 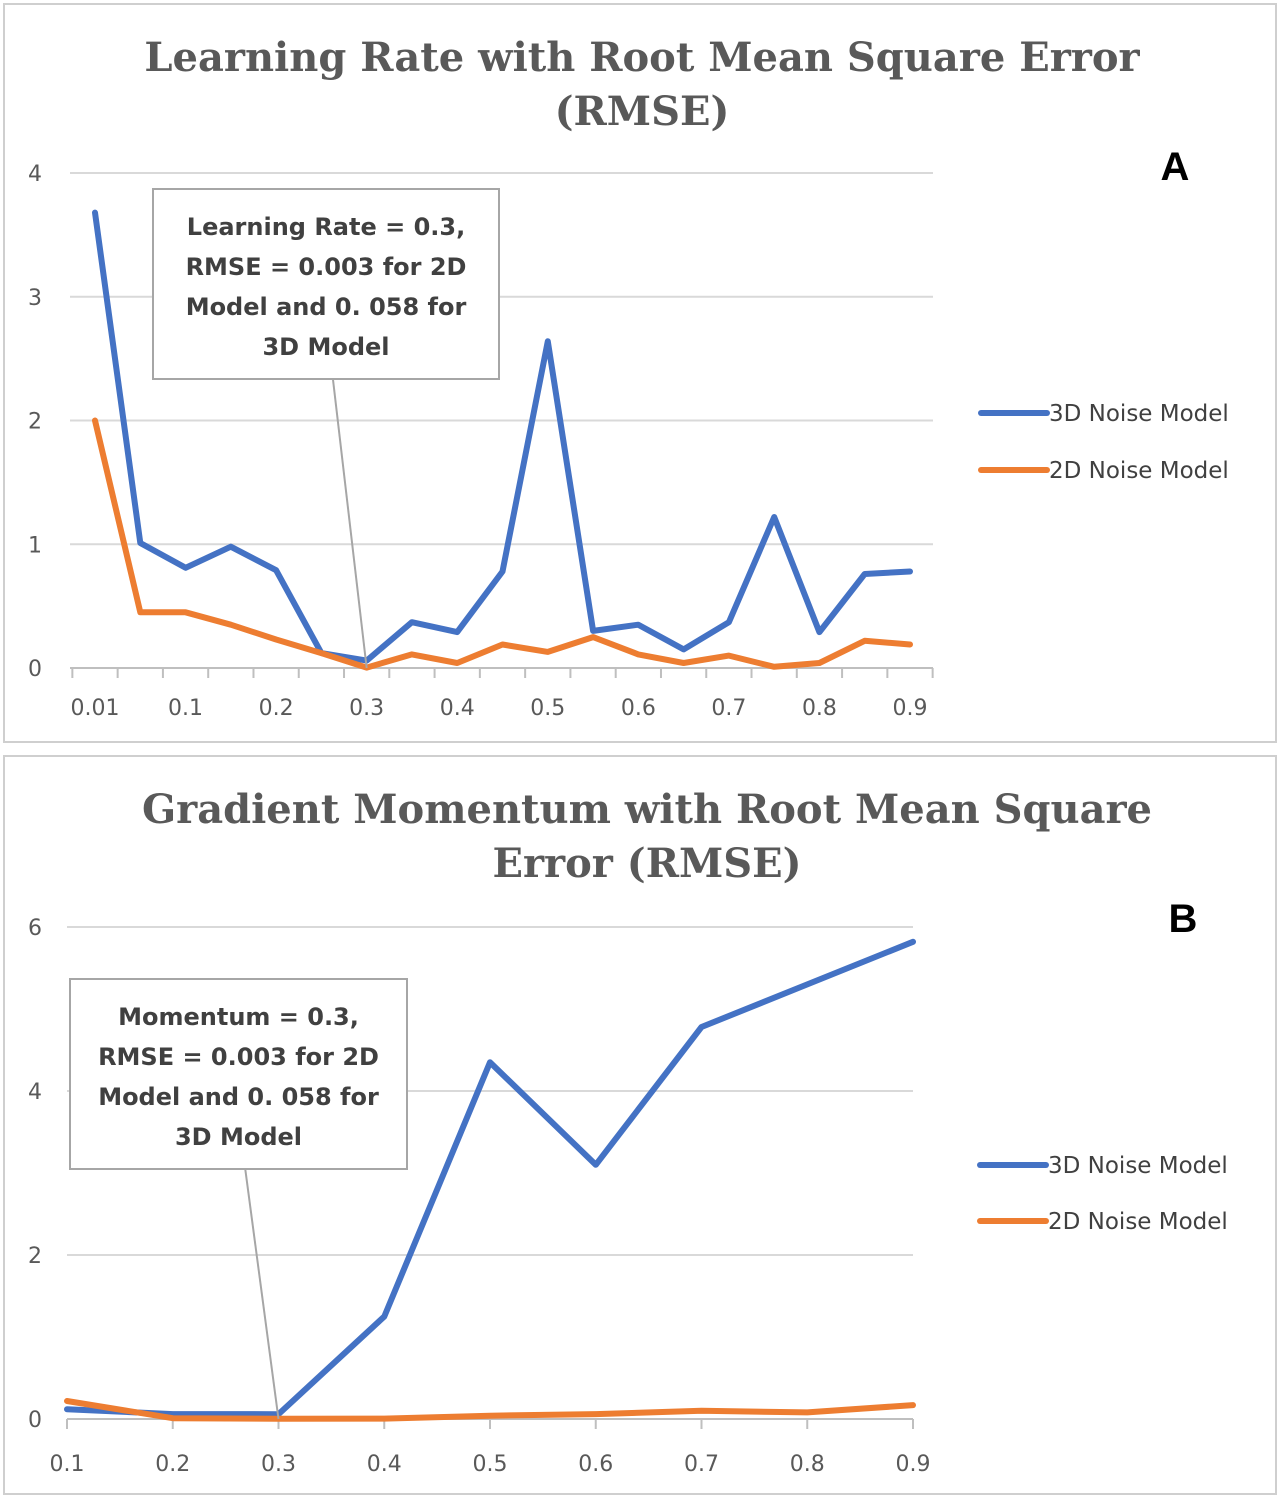 I want to click on chart-a-x-tick-label: 0.7, so click(x=728, y=708).